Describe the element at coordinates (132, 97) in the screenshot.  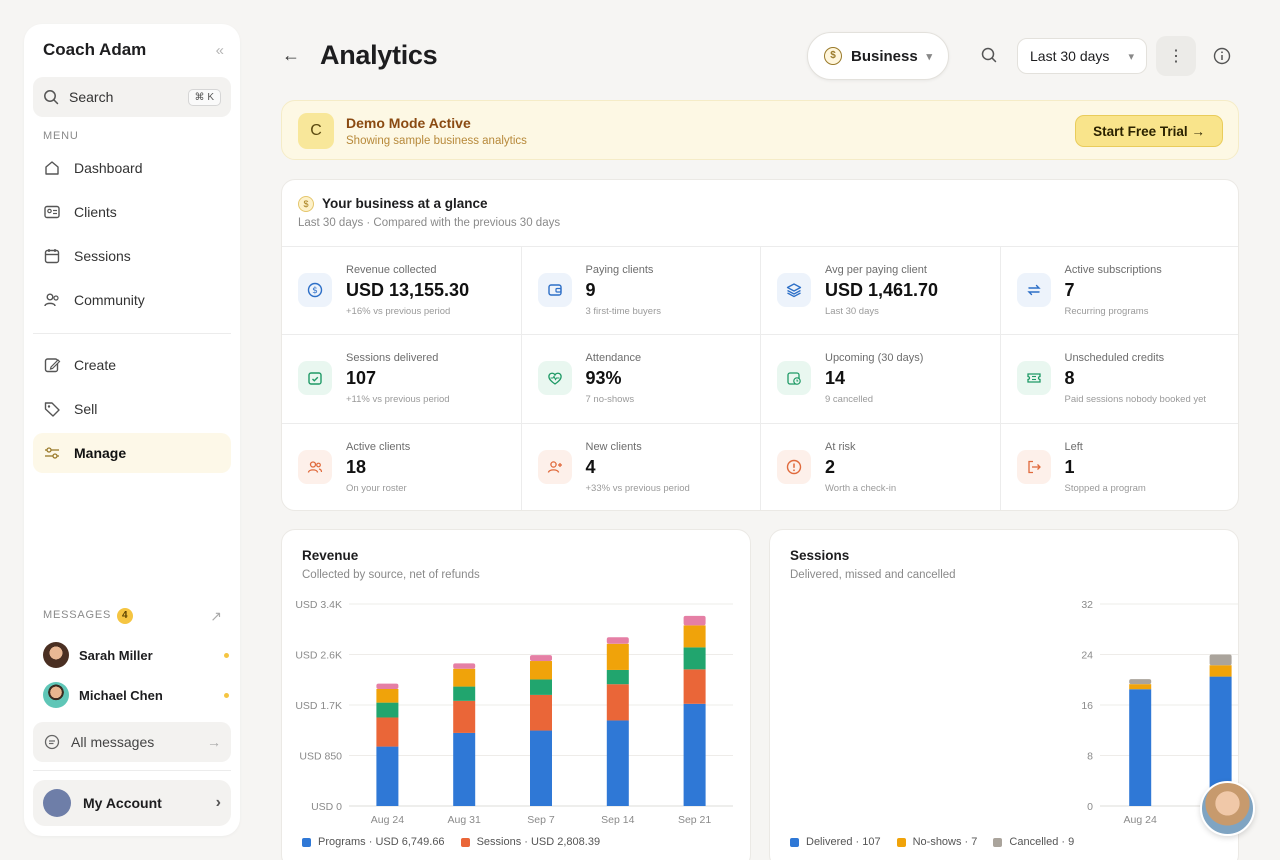
I see `search-box: Search ⌘ K` at that location.